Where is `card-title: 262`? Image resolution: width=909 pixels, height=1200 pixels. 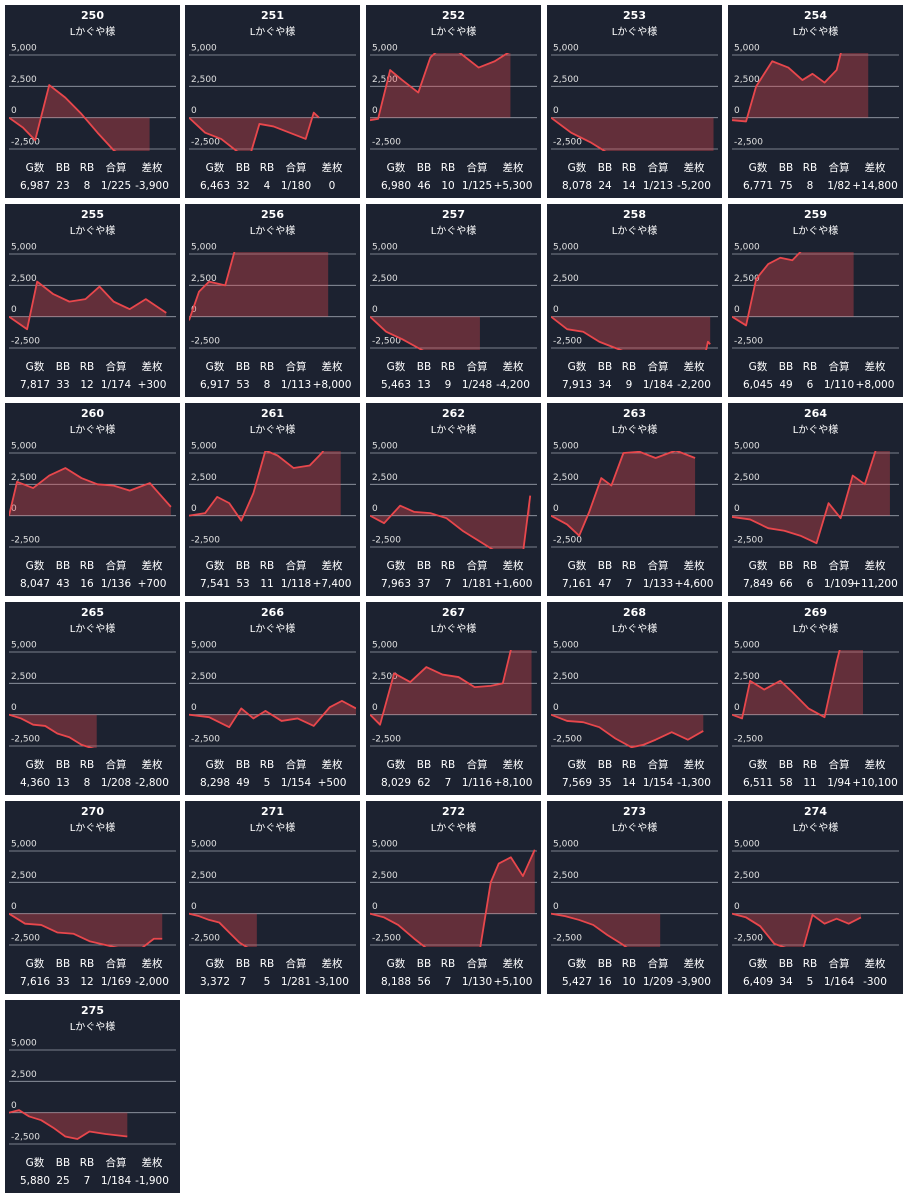
card-title: 262 is located at coordinates (453, 413).